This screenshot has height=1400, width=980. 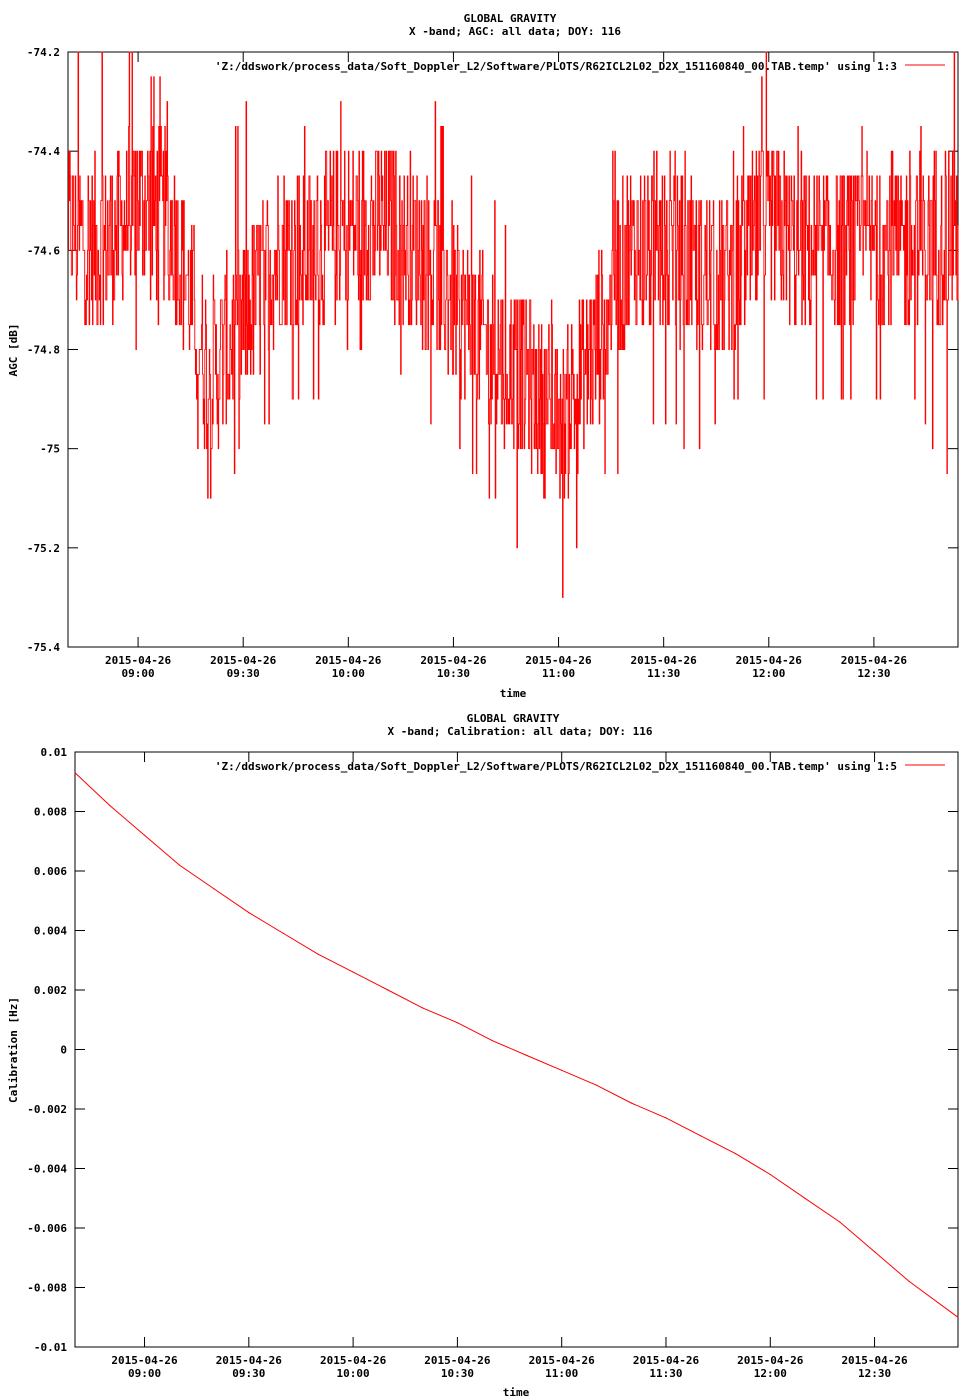 What do you see at coordinates (13, 1050) in the screenshot?
I see `y-axis-title: Calibration [Hz]` at bounding box center [13, 1050].